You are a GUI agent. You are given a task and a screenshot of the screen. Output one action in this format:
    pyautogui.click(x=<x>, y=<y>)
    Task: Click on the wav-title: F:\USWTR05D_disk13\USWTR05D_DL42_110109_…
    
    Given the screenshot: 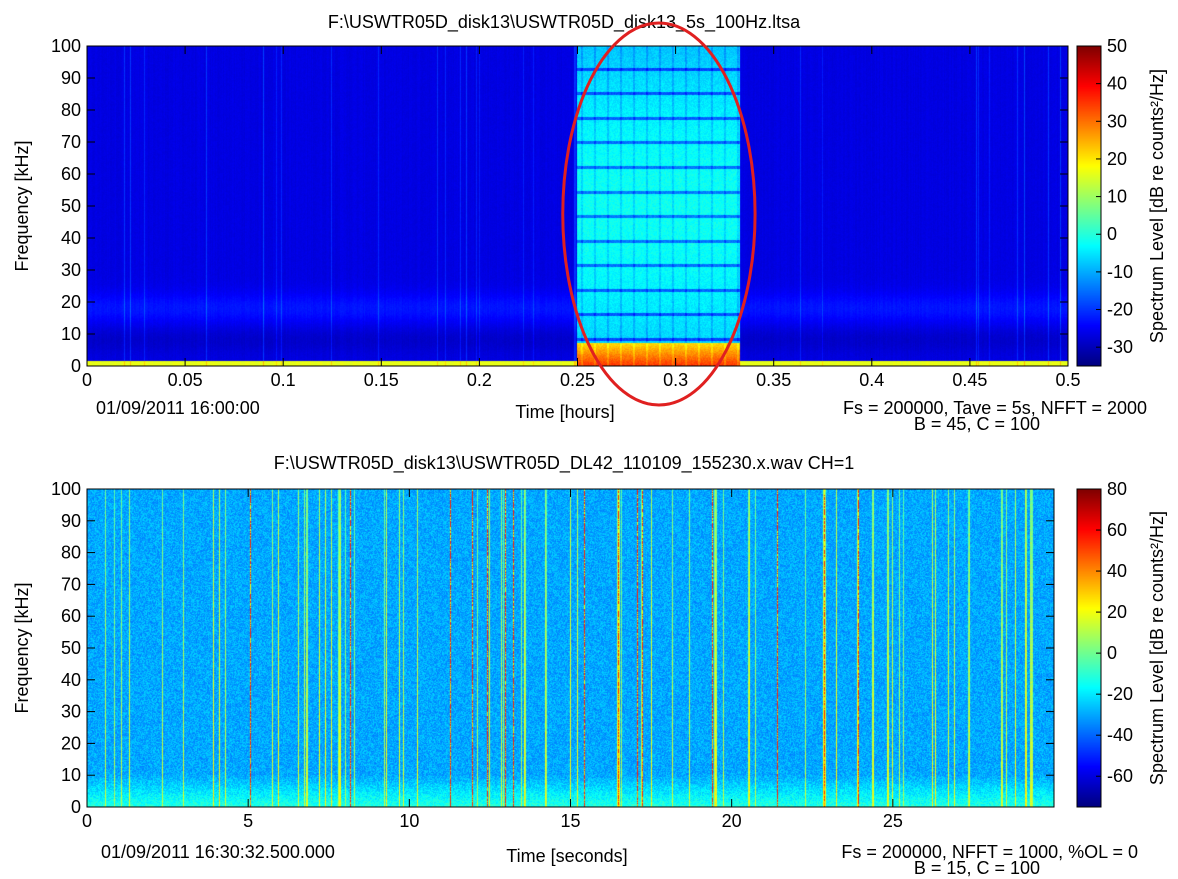 What is the action you would take?
    pyautogui.click(x=564, y=463)
    